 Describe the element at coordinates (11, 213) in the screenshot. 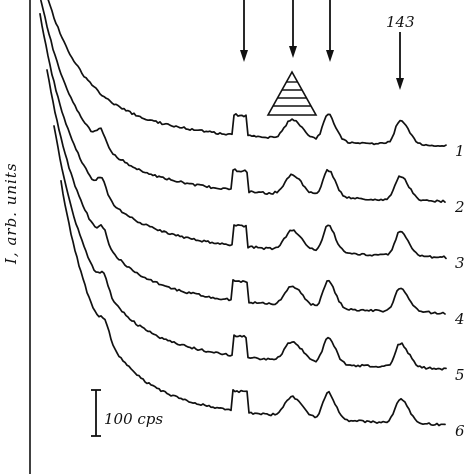

I see `y-axis-label: I, arb. units` at that location.